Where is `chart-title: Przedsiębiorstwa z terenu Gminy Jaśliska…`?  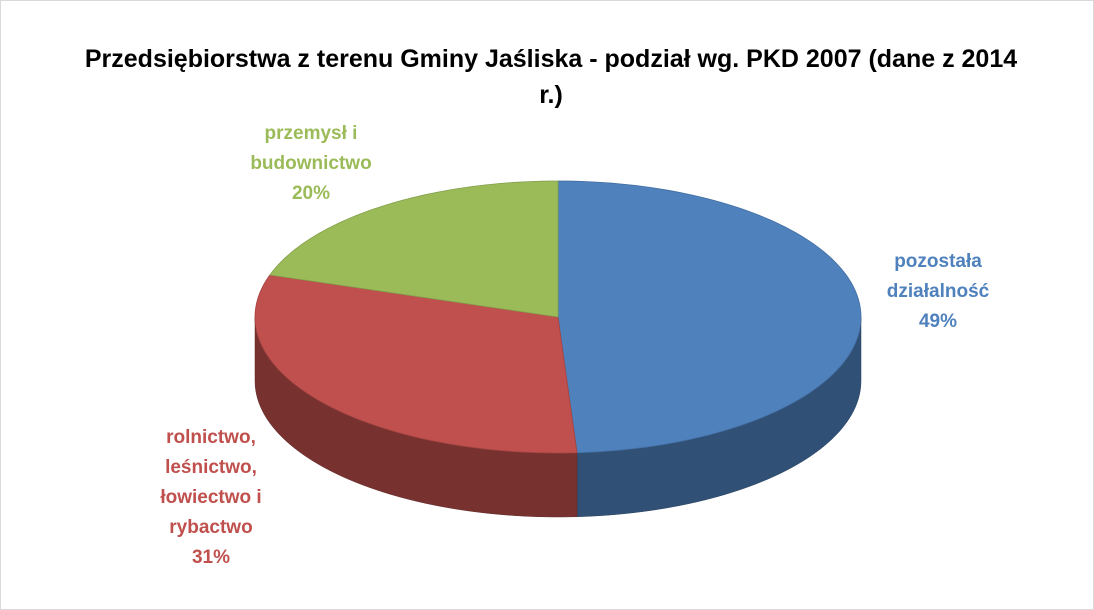 chart-title: Przedsiębiorstwa z terenu Gminy Jaśliska… is located at coordinates (551, 77).